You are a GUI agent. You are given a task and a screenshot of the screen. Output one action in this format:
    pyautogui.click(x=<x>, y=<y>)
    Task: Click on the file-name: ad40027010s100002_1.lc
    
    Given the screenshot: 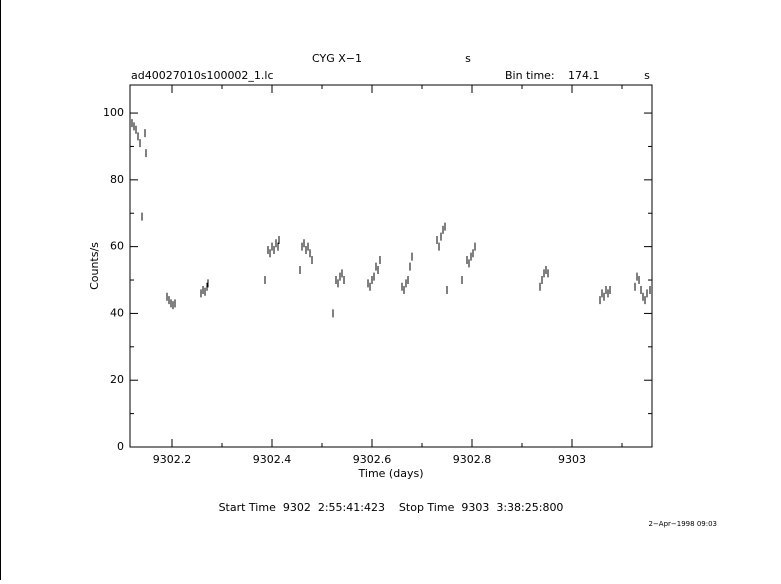 What is the action you would take?
    pyautogui.click(x=202, y=75)
    